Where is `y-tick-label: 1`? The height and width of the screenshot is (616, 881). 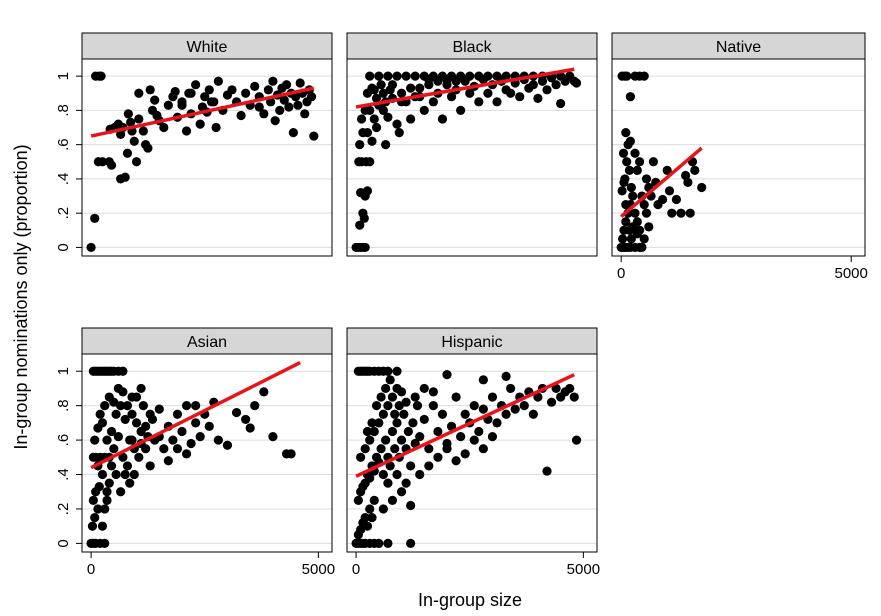 y-tick-label: 1 is located at coordinates (63, 76).